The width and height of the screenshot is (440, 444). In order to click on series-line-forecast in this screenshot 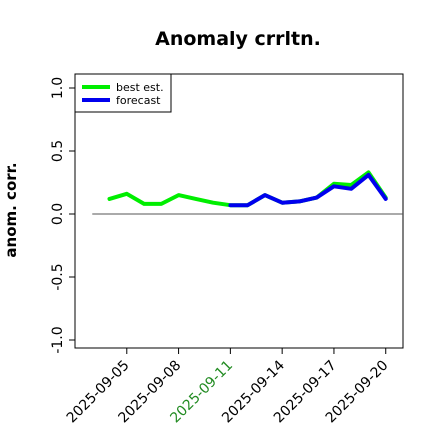, I will do `click(308, 190)`.